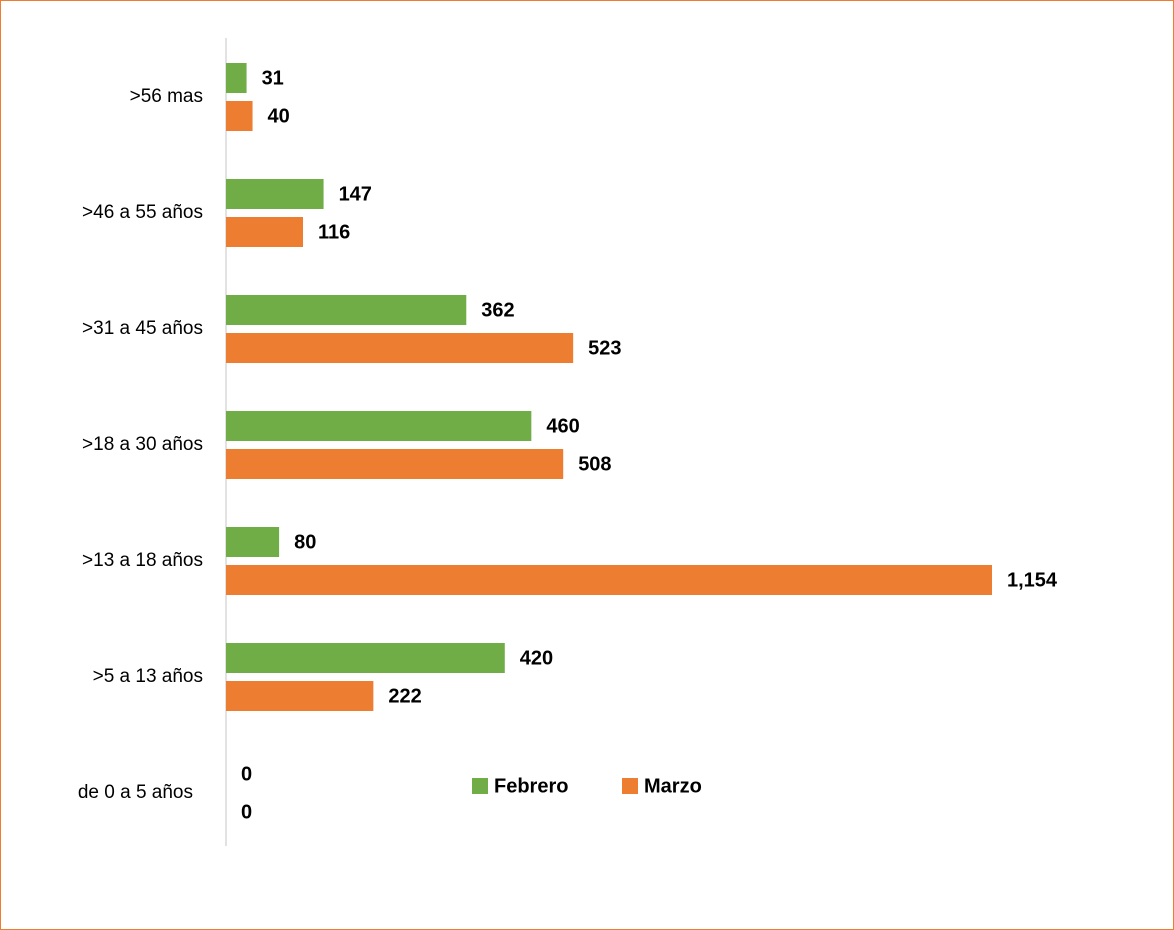  What do you see at coordinates (594, 464) in the screenshot?
I see `data-label: 508` at bounding box center [594, 464].